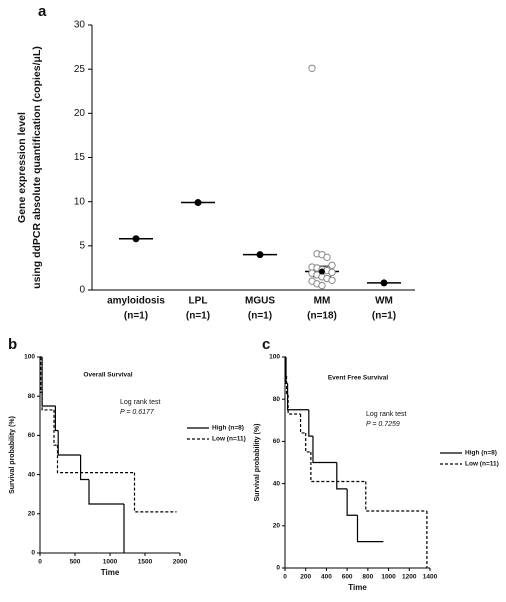 The image size is (506, 602). What do you see at coordinates (12, 344) in the screenshot?
I see `panel-label: b` at bounding box center [12, 344].